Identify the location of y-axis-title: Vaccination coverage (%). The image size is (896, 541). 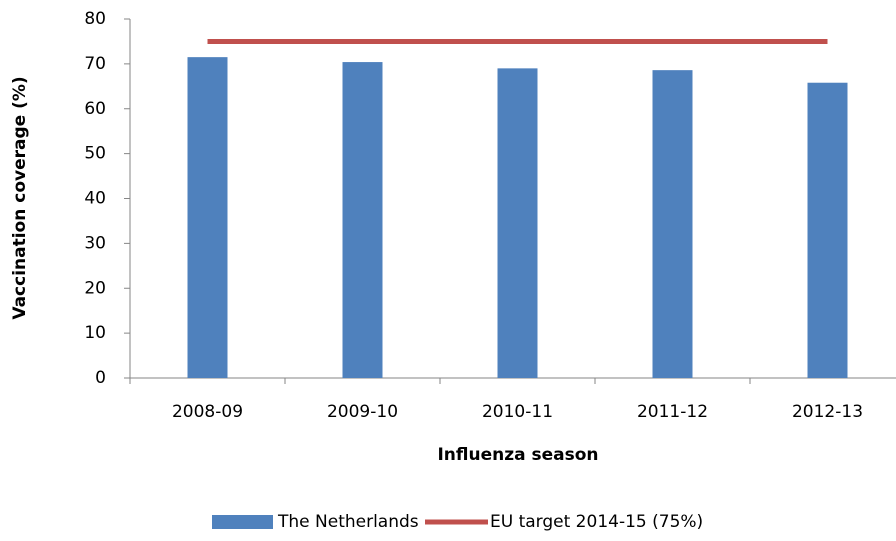
(20, 197).